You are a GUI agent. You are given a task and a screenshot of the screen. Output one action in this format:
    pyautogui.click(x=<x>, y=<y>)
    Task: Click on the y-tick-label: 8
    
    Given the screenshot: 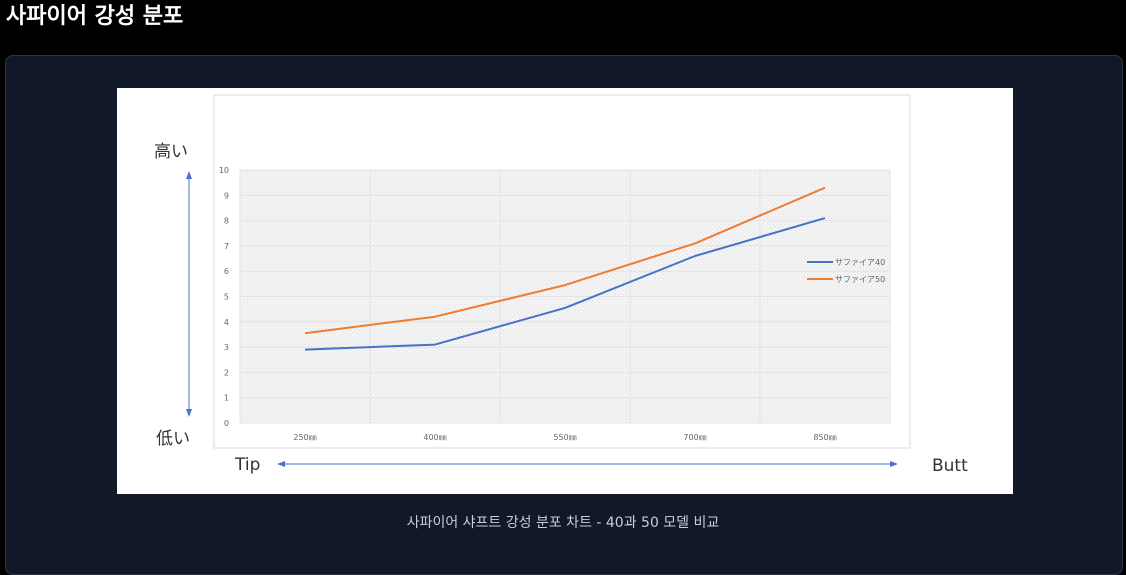 What is the action you would take?
    pyautogui.click(x=226, y=221)
    